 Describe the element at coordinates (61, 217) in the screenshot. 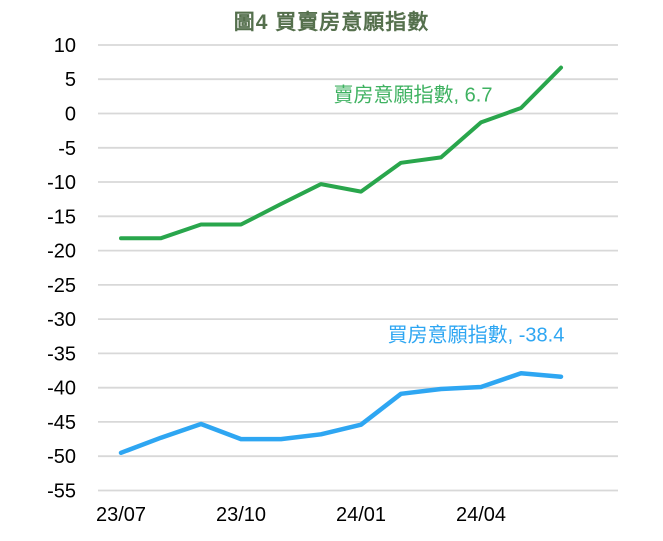

I see `y-axis-tick-label: -15` at that location.